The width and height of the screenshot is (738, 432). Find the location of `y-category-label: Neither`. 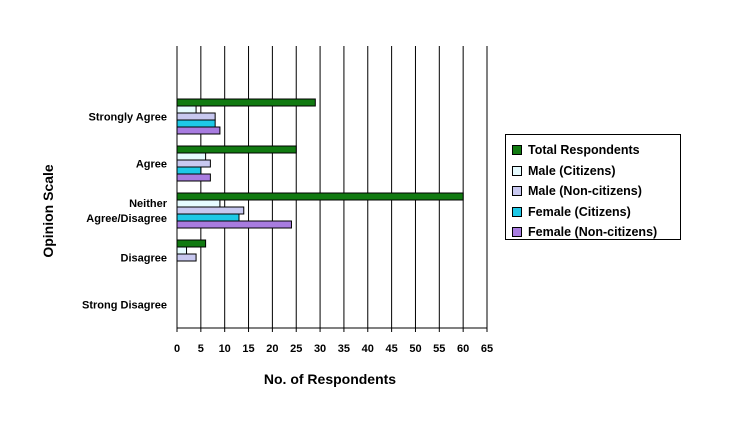

y-category-label: Neither is located at coordinates (148, 204).